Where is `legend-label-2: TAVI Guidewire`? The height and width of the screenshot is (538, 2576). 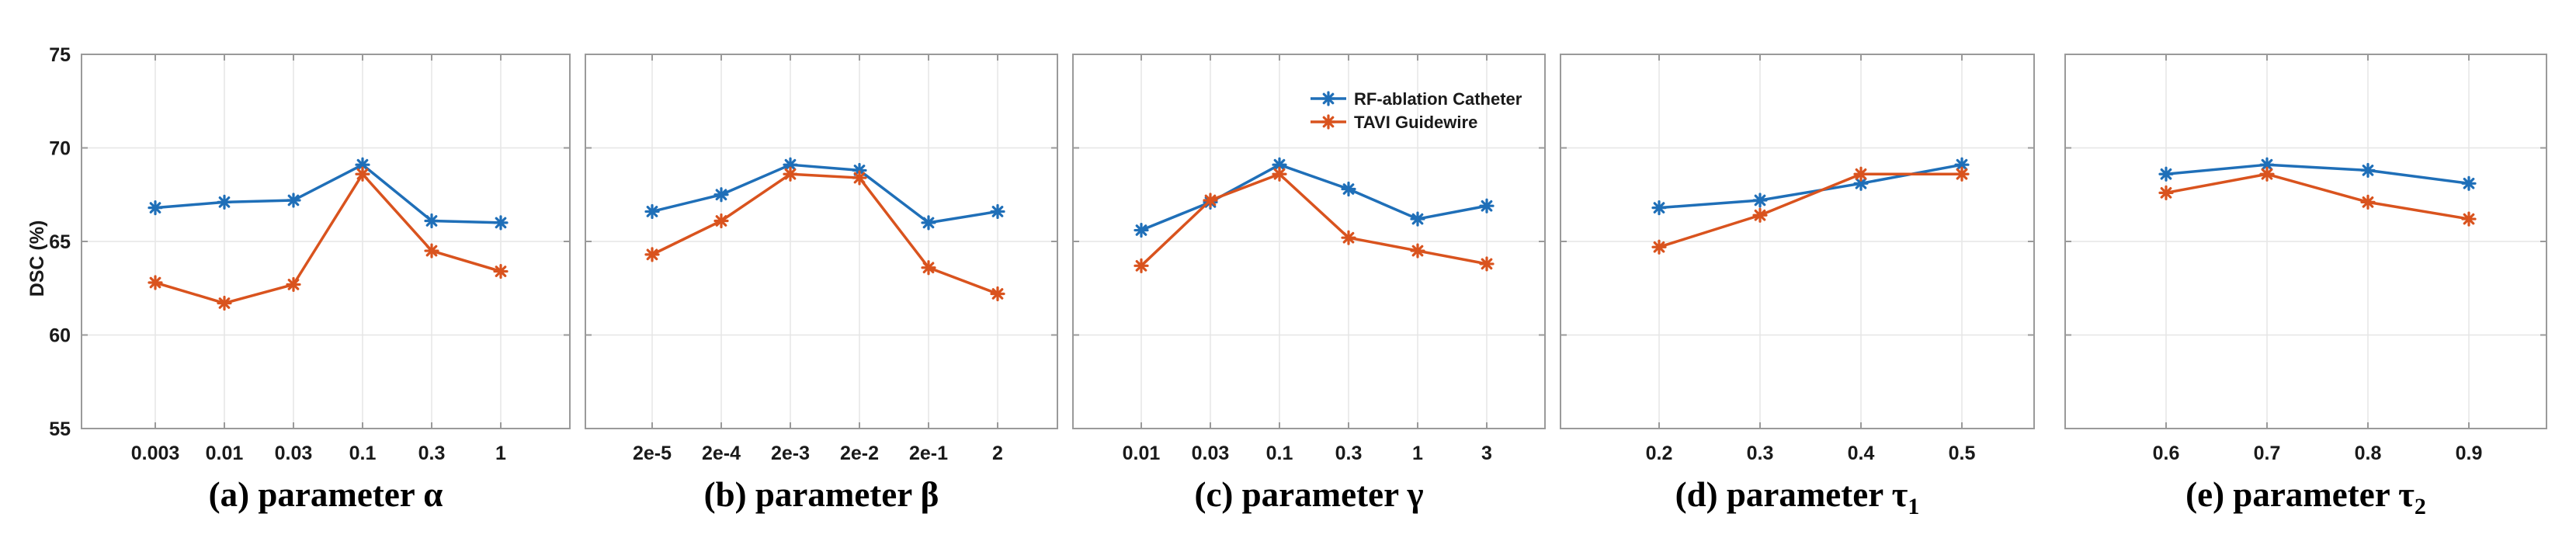 legend-label-2: TAVI Guidewire is located at coordinates (1415, 123).